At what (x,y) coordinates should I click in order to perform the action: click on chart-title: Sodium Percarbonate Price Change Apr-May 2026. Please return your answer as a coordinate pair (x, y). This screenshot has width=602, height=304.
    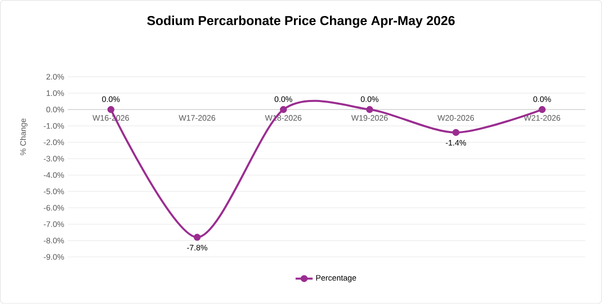
    Looking at the image, I should click on (301, 22).